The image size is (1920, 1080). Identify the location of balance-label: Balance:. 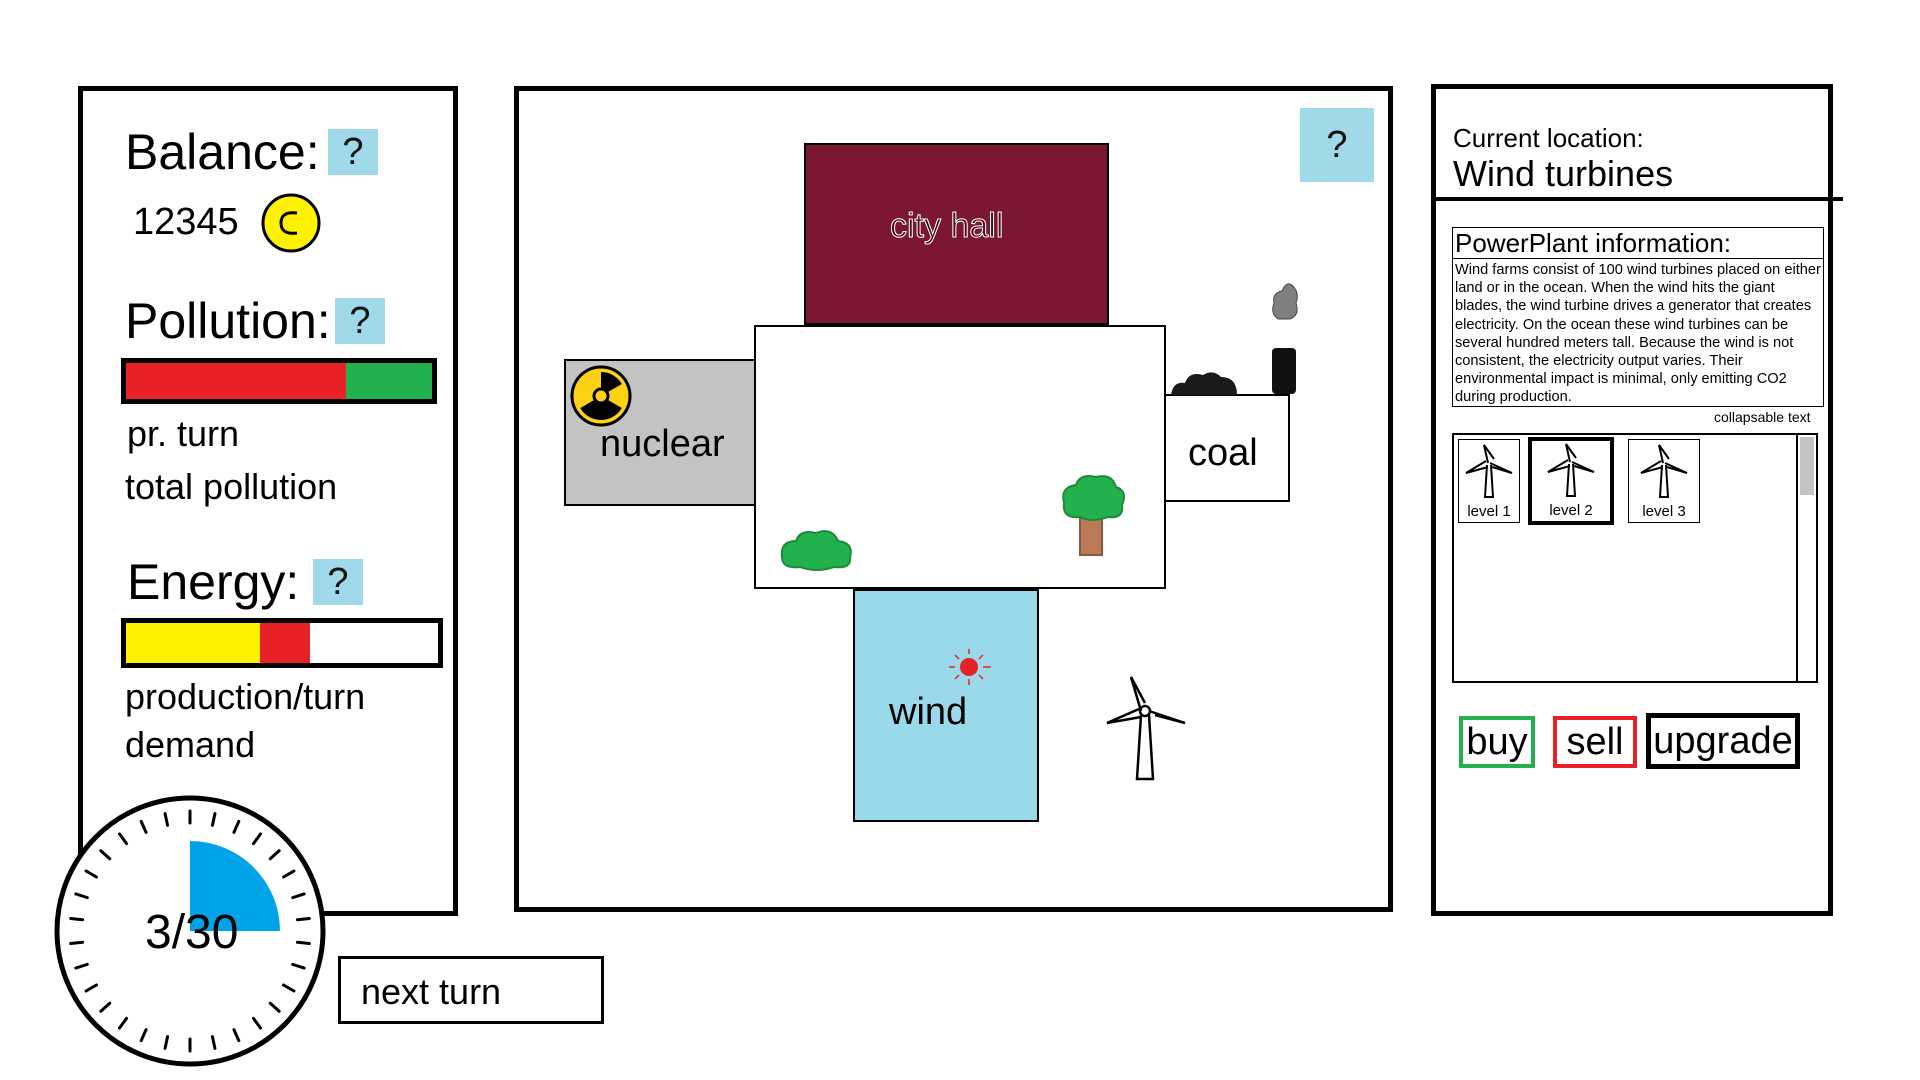
(222, 152).